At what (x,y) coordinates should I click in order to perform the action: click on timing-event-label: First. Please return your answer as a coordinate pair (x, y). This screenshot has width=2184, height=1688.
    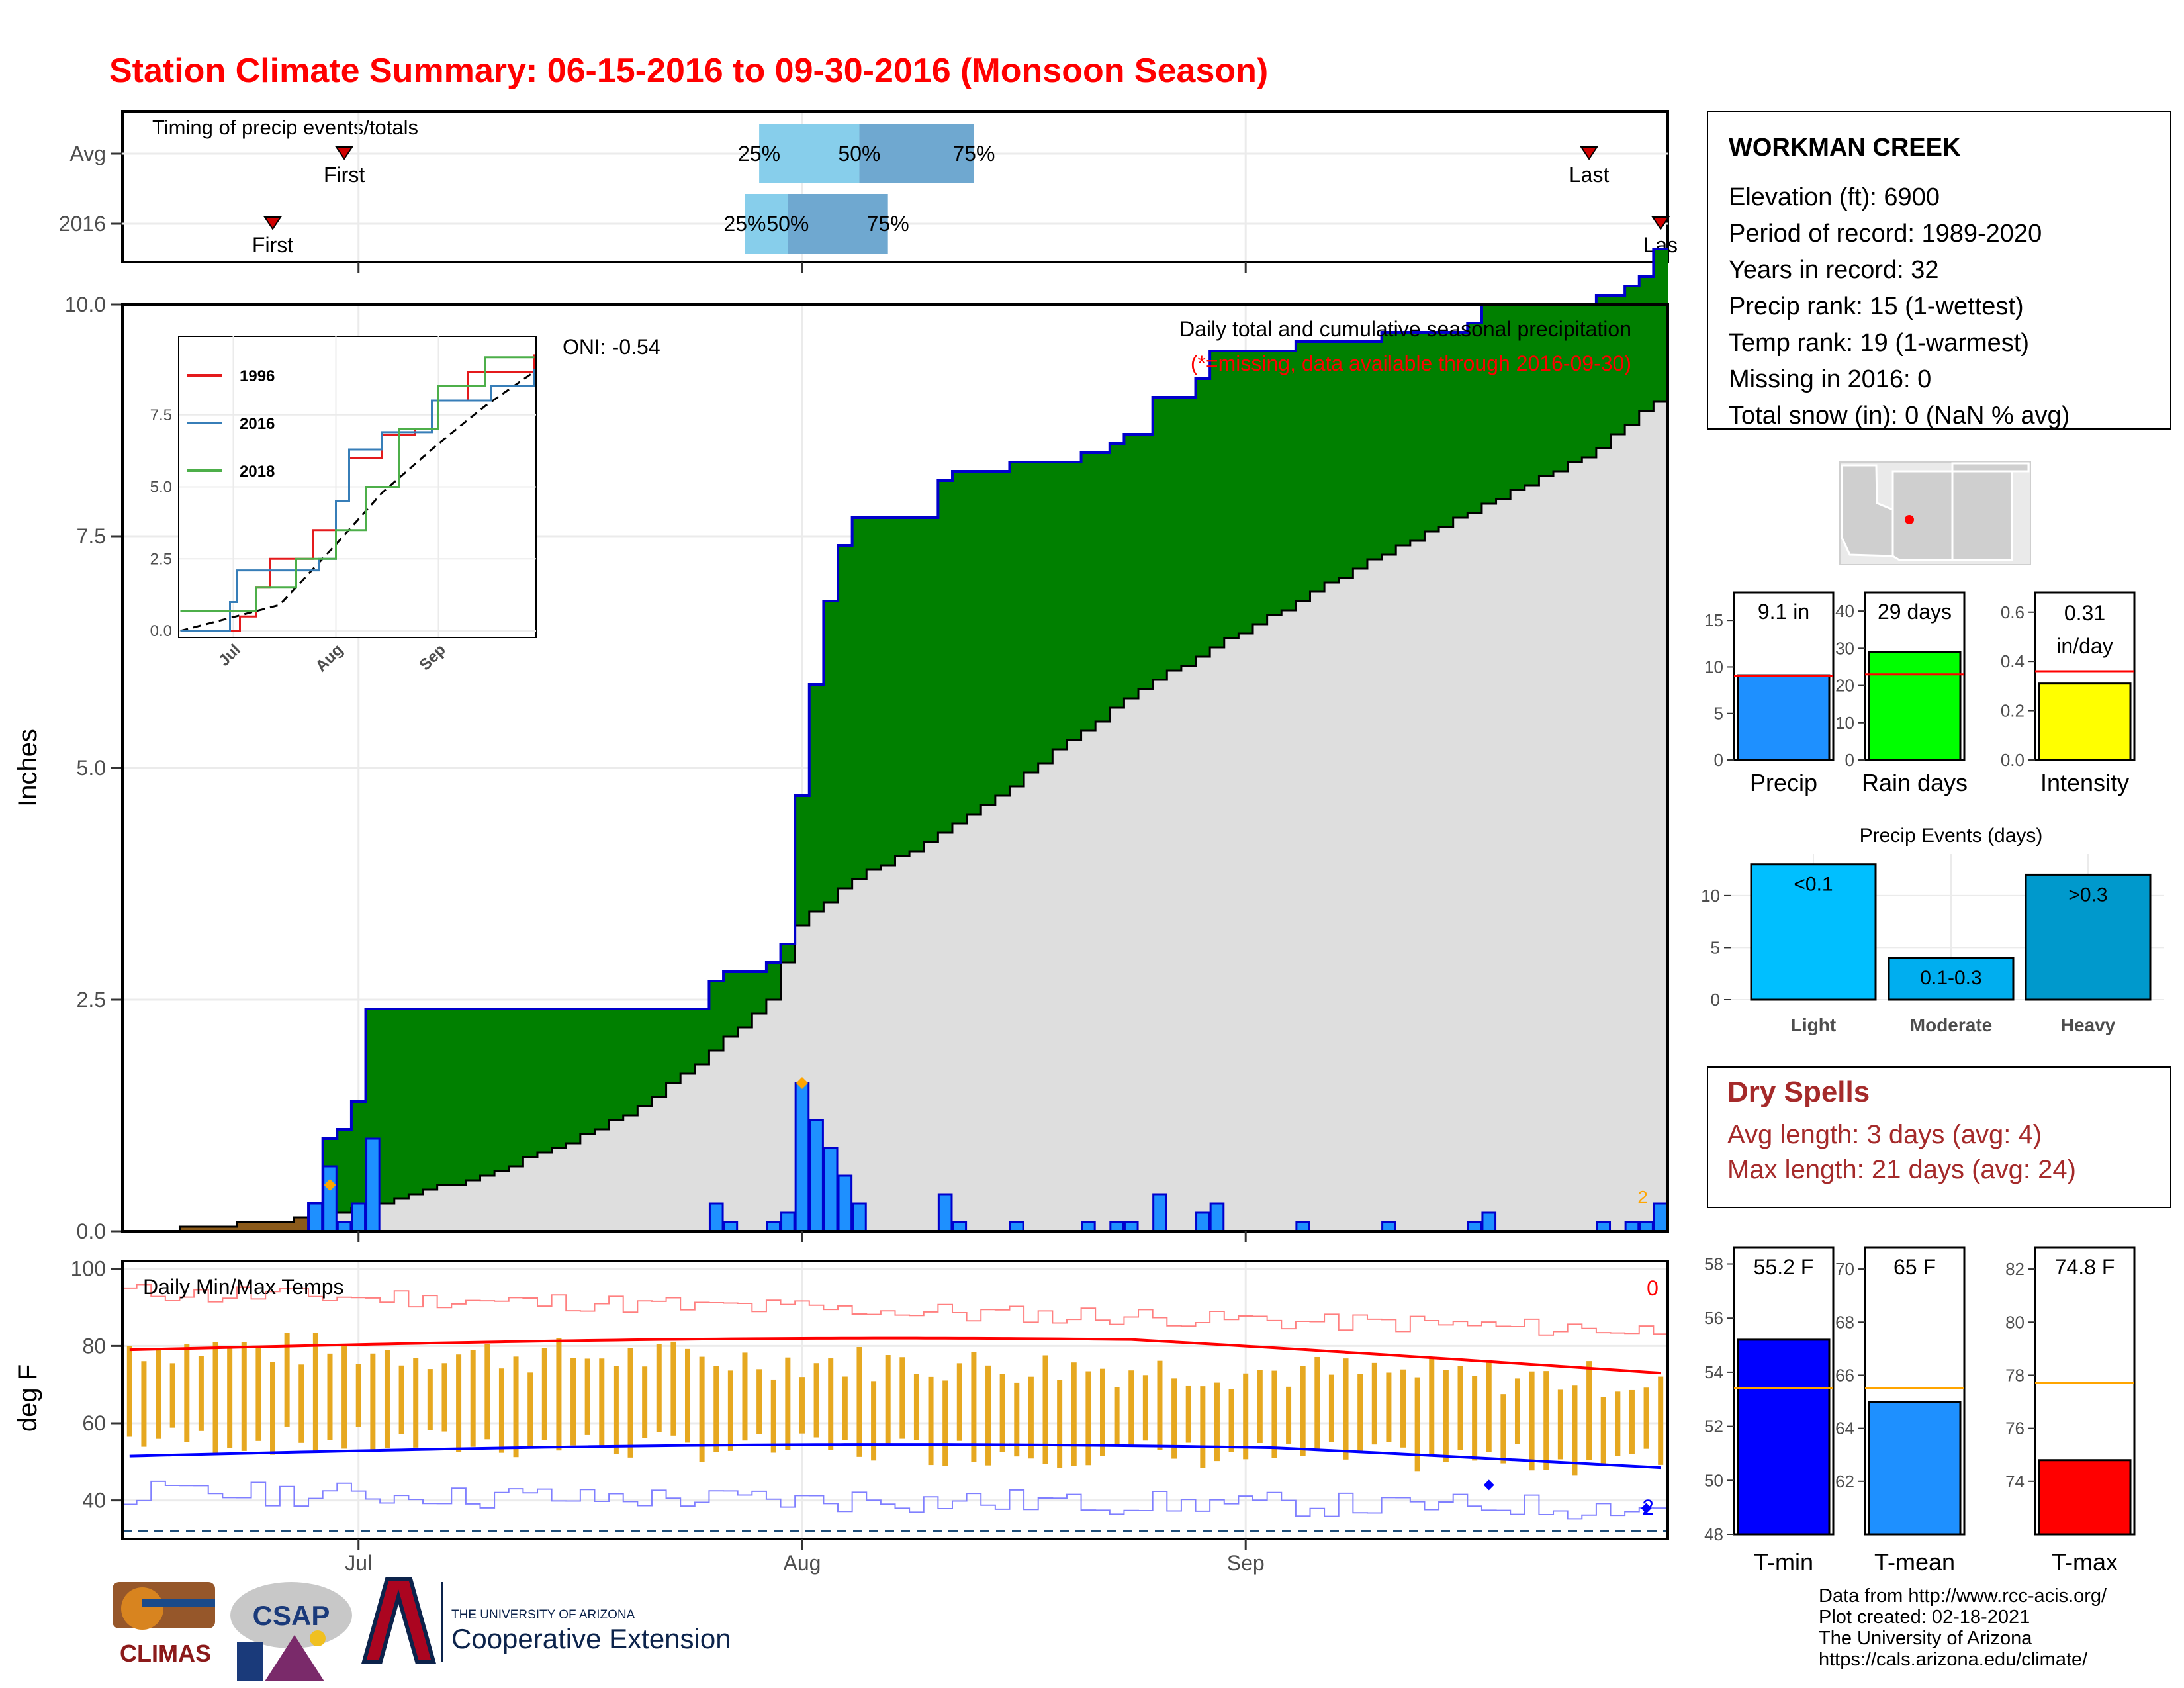
    Looking at the image, I should click on (344, 175).